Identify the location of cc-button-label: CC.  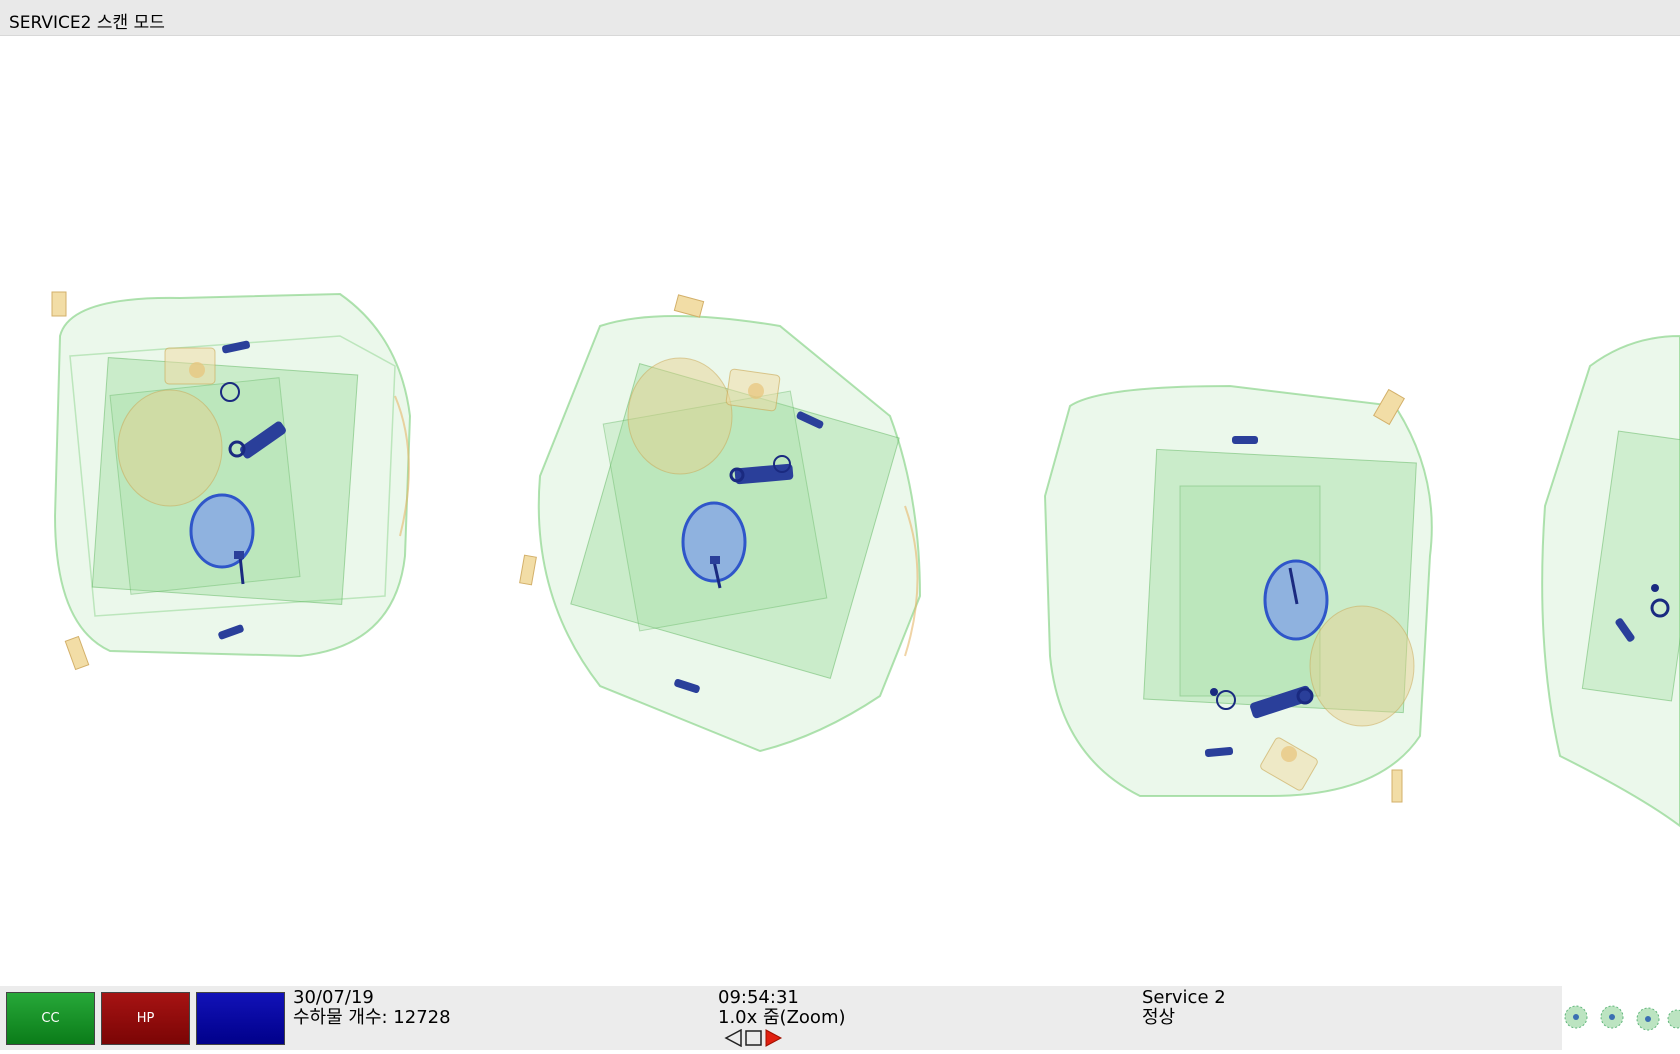
(50, 1018).